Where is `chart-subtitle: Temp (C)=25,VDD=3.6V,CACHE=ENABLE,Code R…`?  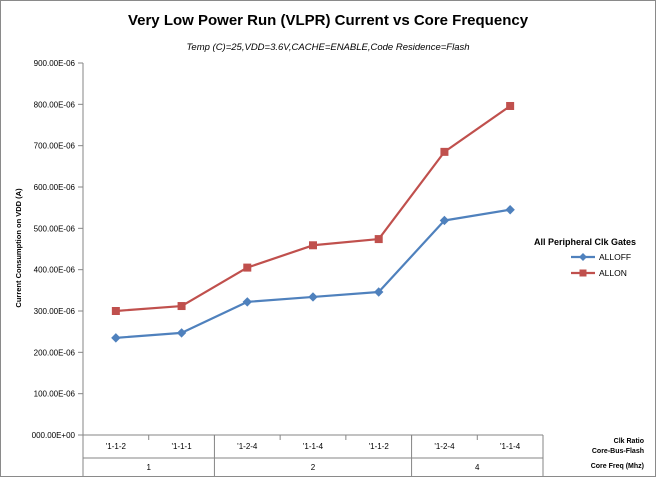 chart-subtitle: Temp (C)=25,VDD=3.6V,CACHE=ENABLE,Code R… is located at coordinates (327, 47).